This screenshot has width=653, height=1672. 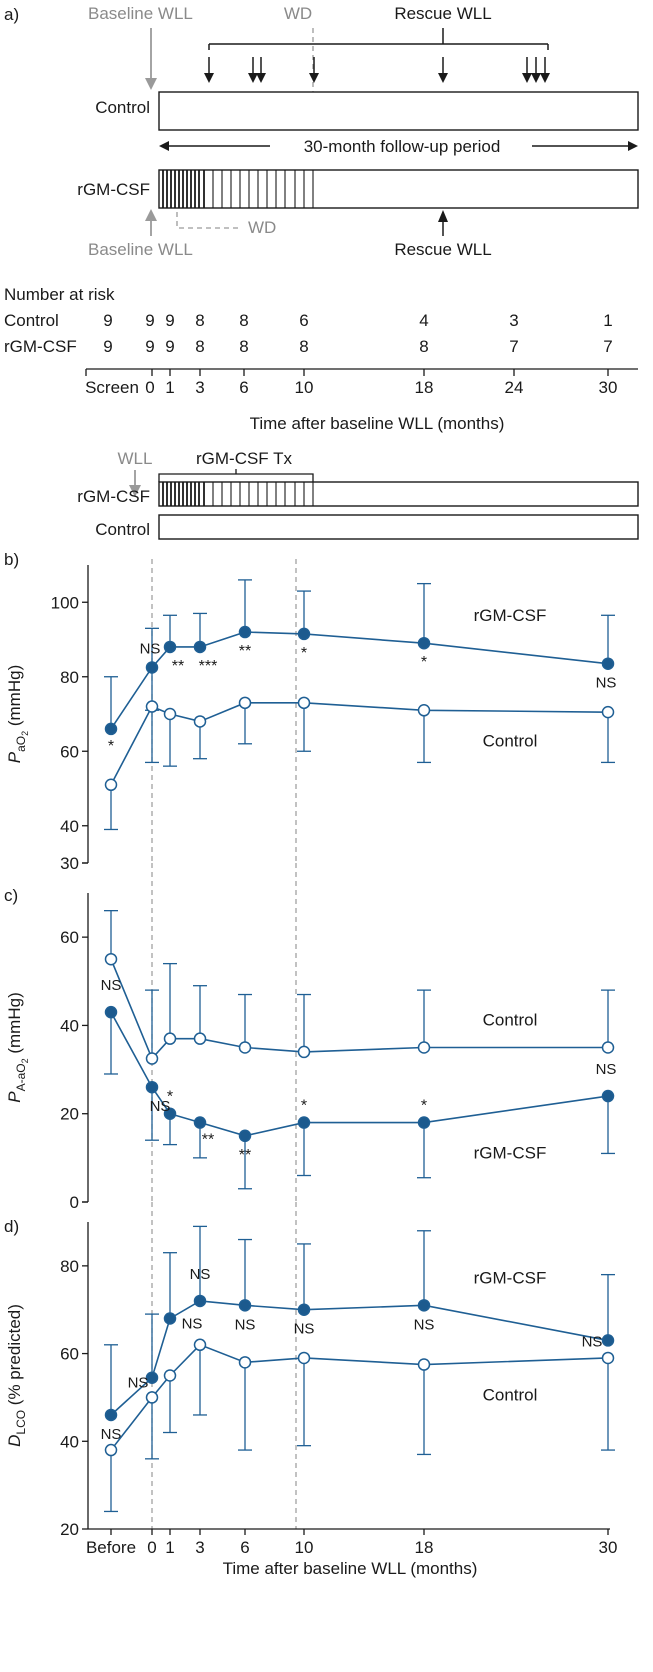 I want to click on x-tick-label: 0, so click(x=151, y=1547).